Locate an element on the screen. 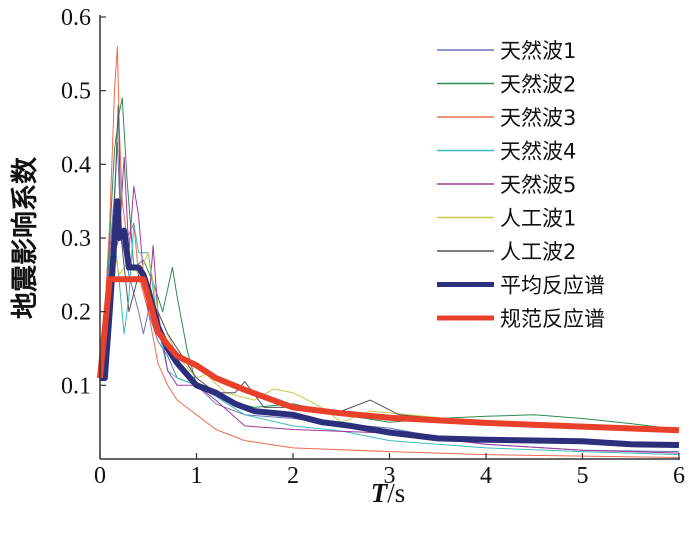 Image resolution: width=700 pixels, height=544 pixels. y-tick-label: 0.2 is located at coordinates (76, 313).